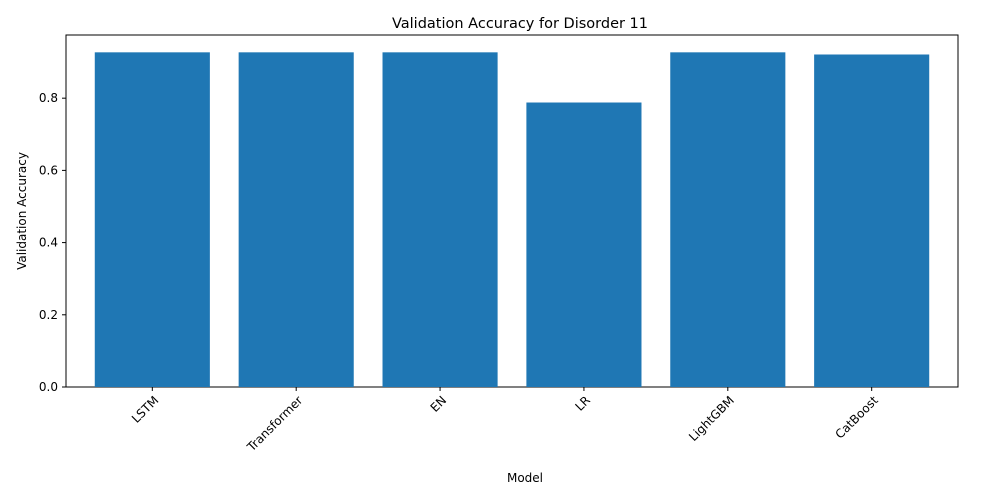  What do you see at coordinates (711, 418) in the screenshot?
I see `x-tick-label: LightGBM` at bounding box center [711, 418].